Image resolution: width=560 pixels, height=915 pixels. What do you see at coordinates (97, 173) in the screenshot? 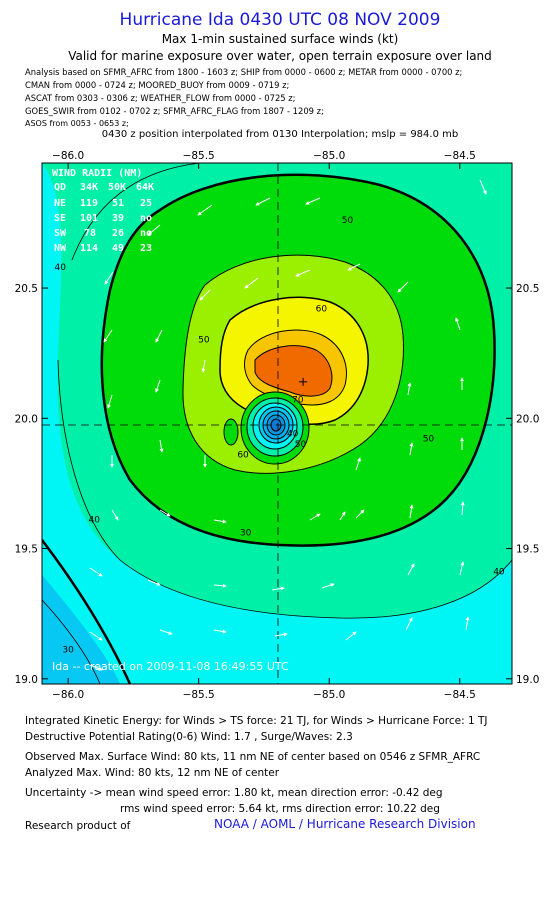
I see `wind-radii-title: WIND RADII (NM)` at bounding box center [97, 173].